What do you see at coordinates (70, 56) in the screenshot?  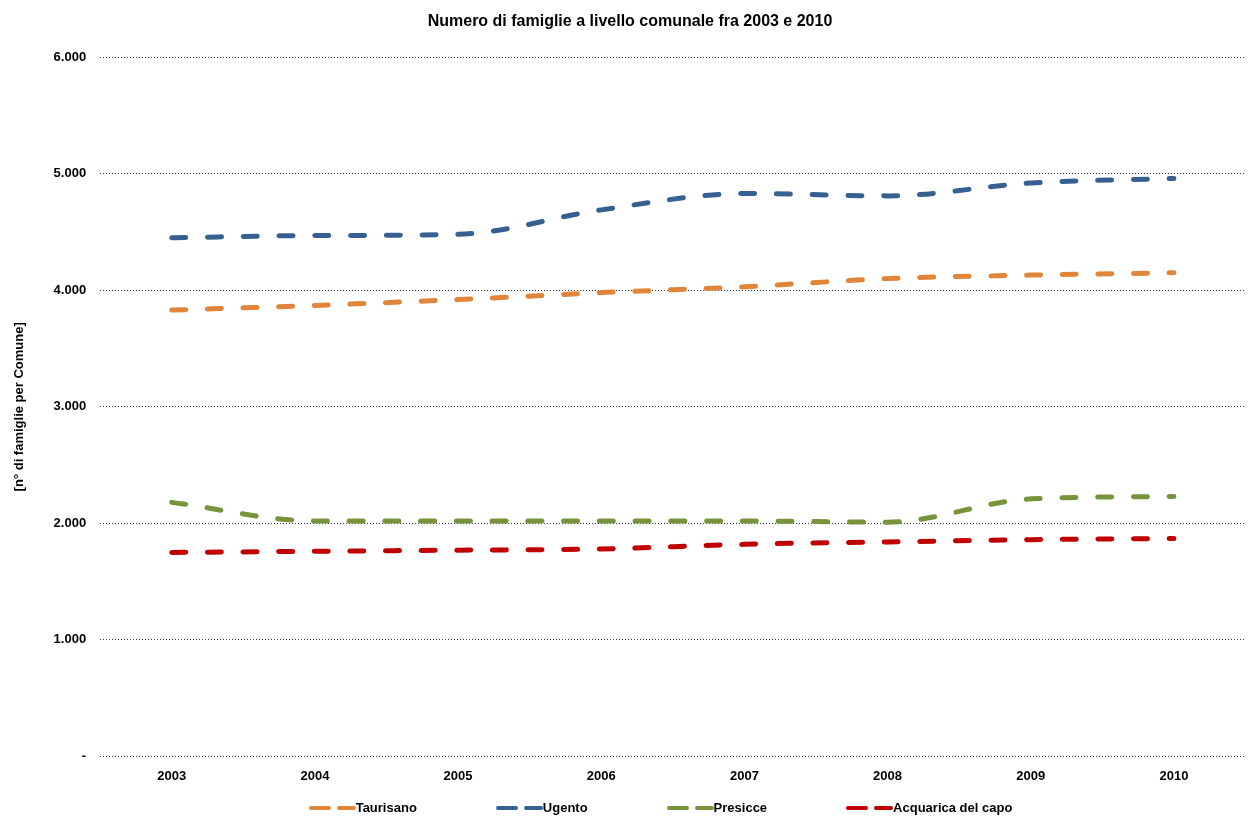 I see `y-tick-label: 6.000` at bounding box center [70, 56].